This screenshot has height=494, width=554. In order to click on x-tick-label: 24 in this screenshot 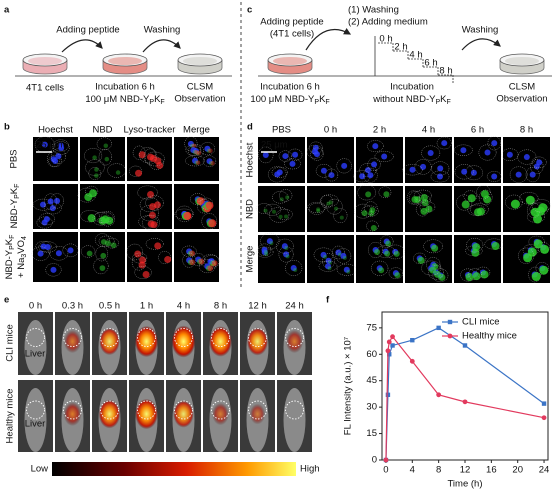, I will do `click(544, 470)`.